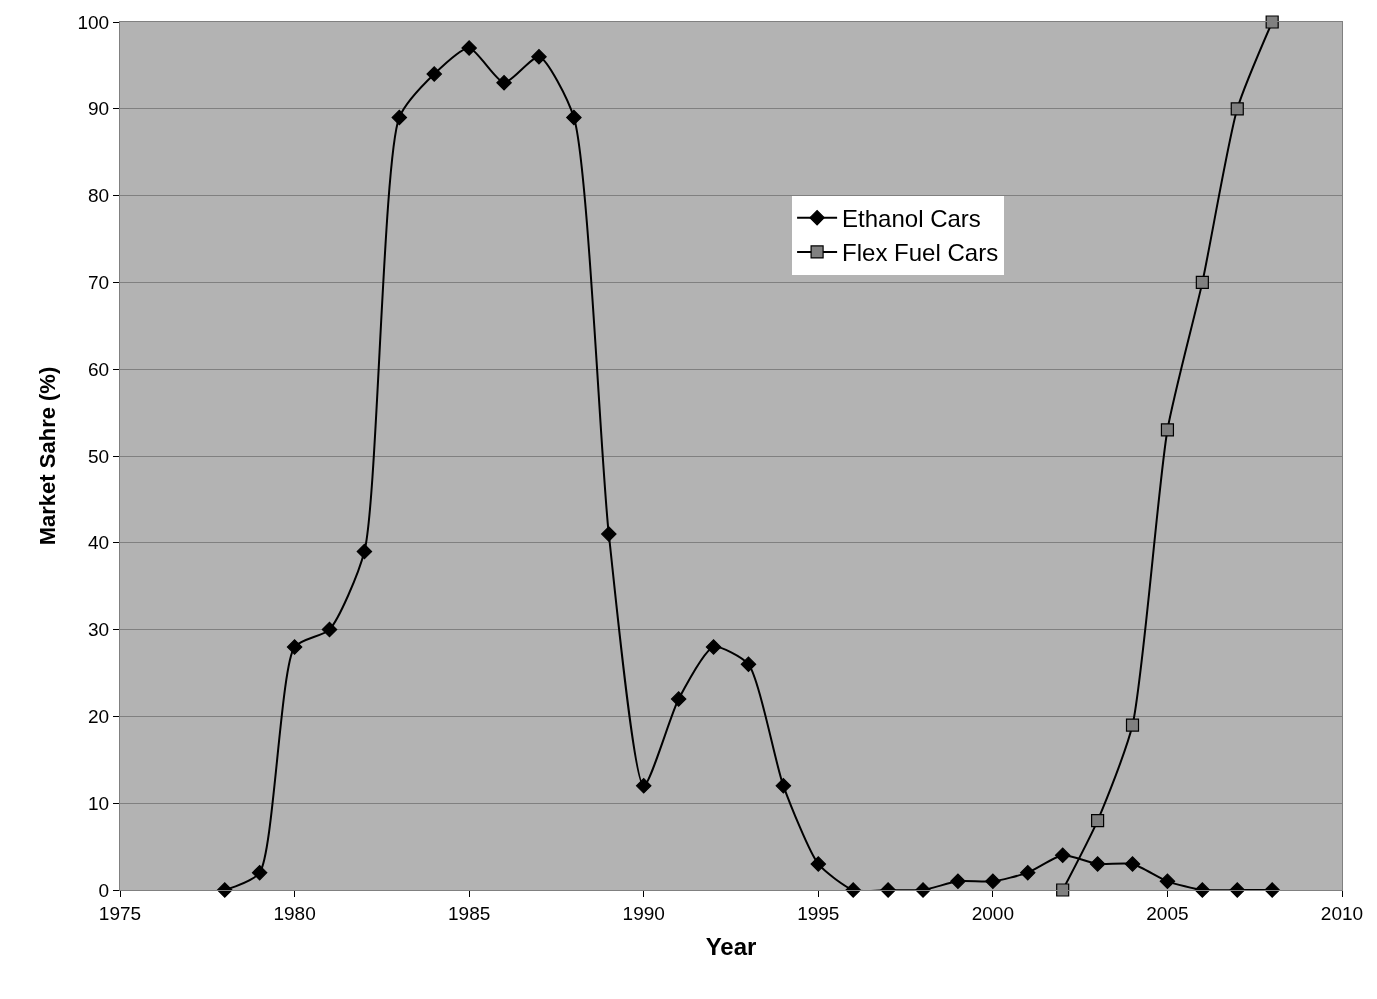 This screenshot has height=999, width=1377. I want to click on y-tick-label: 20, so click(99, 717).